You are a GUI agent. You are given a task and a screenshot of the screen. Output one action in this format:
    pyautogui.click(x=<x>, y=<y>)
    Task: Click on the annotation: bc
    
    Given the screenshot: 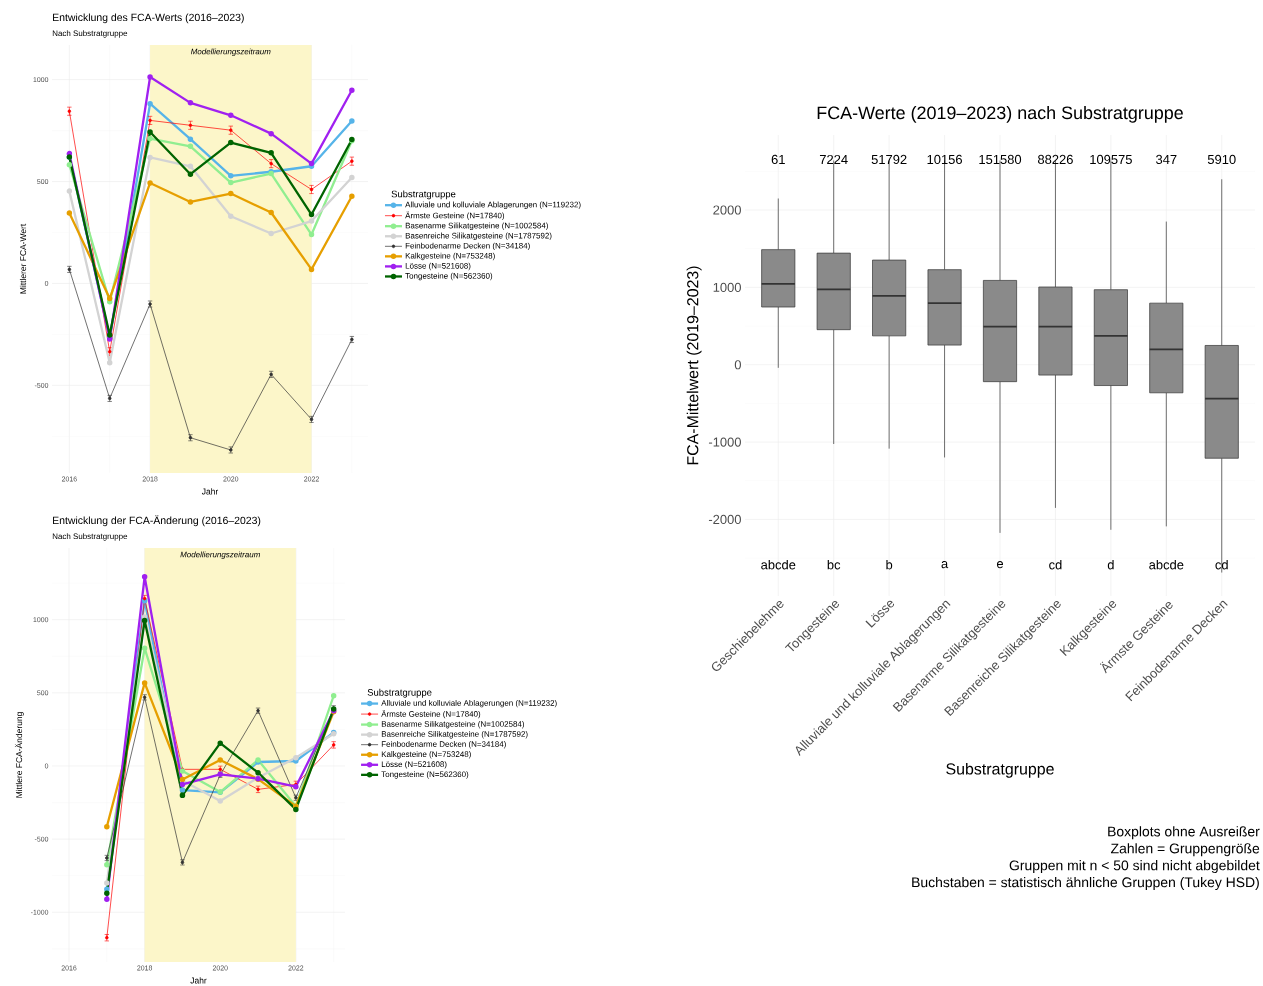 What is the action you would take?
    pyautogui.click(x=834, y=564)
    